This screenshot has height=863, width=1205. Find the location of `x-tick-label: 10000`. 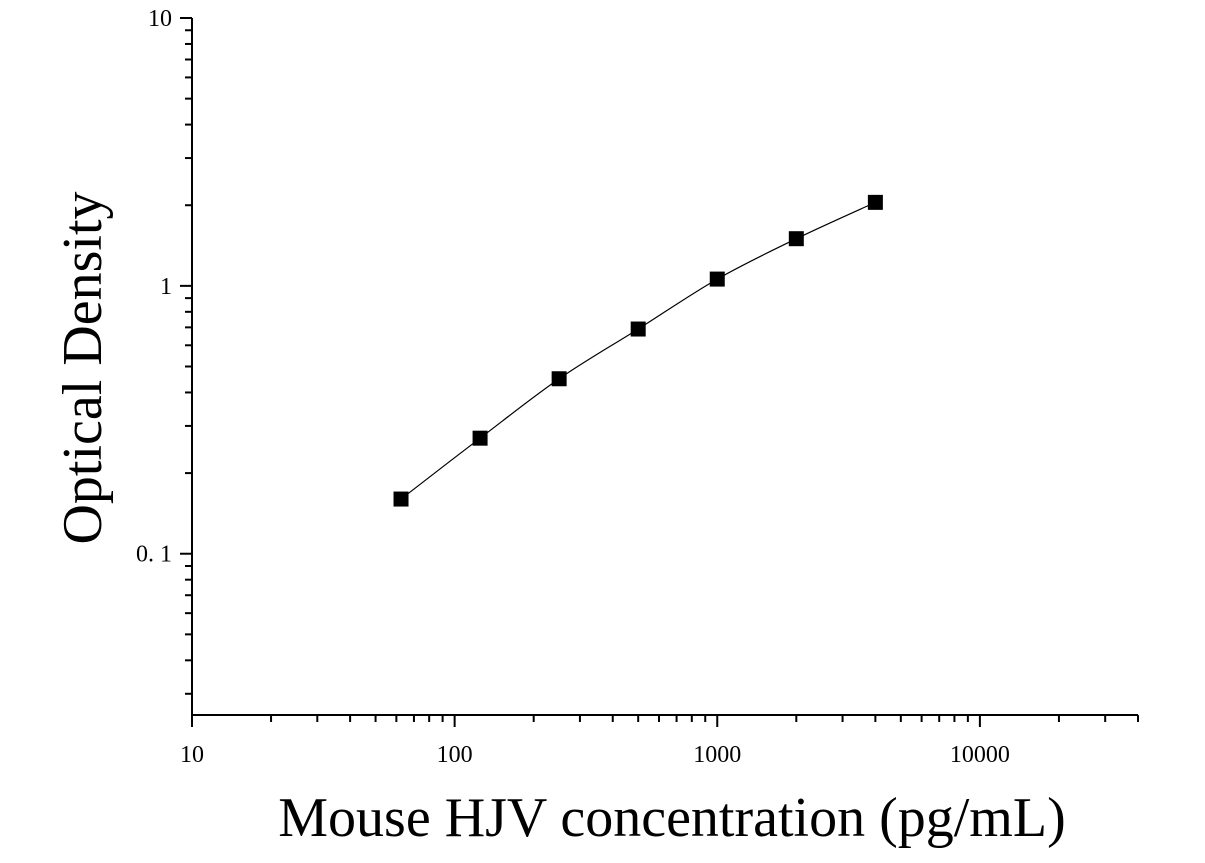

x-tick-label: 10000 is located at coordinates (980, 755).